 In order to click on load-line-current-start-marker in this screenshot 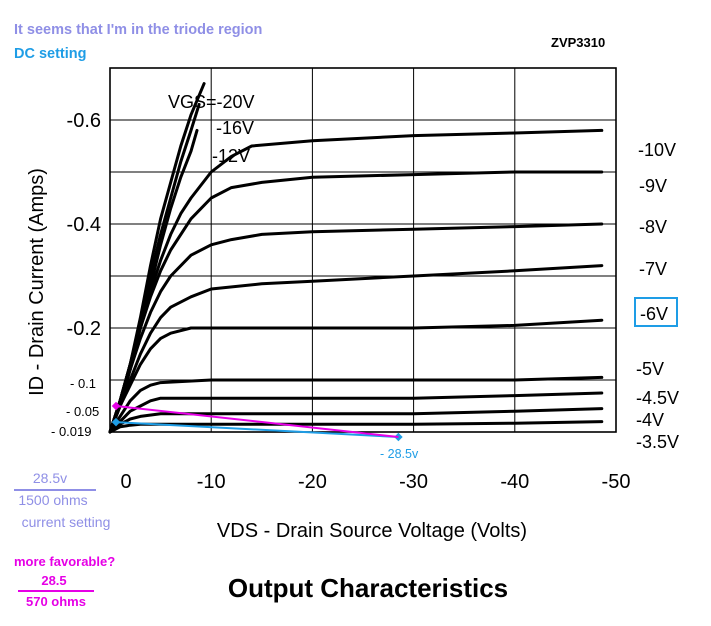, I will do `click(116, 422)`.